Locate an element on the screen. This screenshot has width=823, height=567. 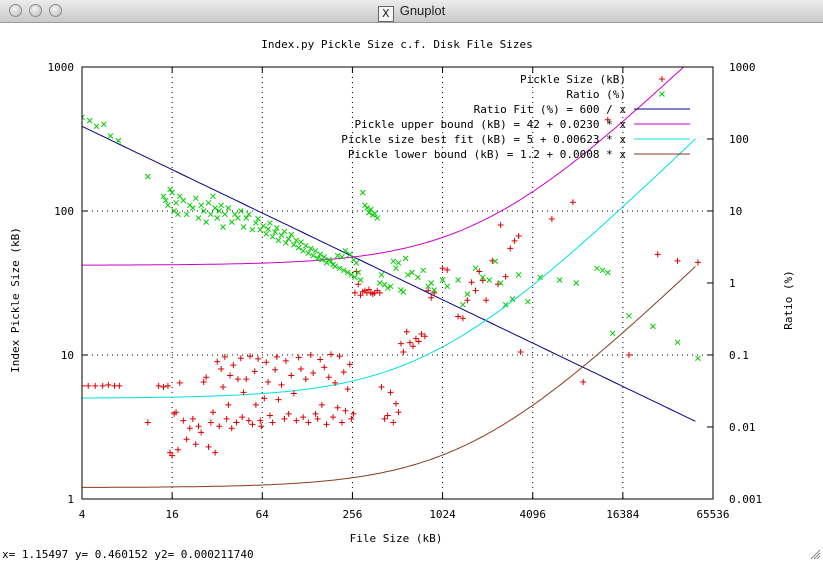
window-title-bar: X Gnuplot is located at coordinates (411, 11).